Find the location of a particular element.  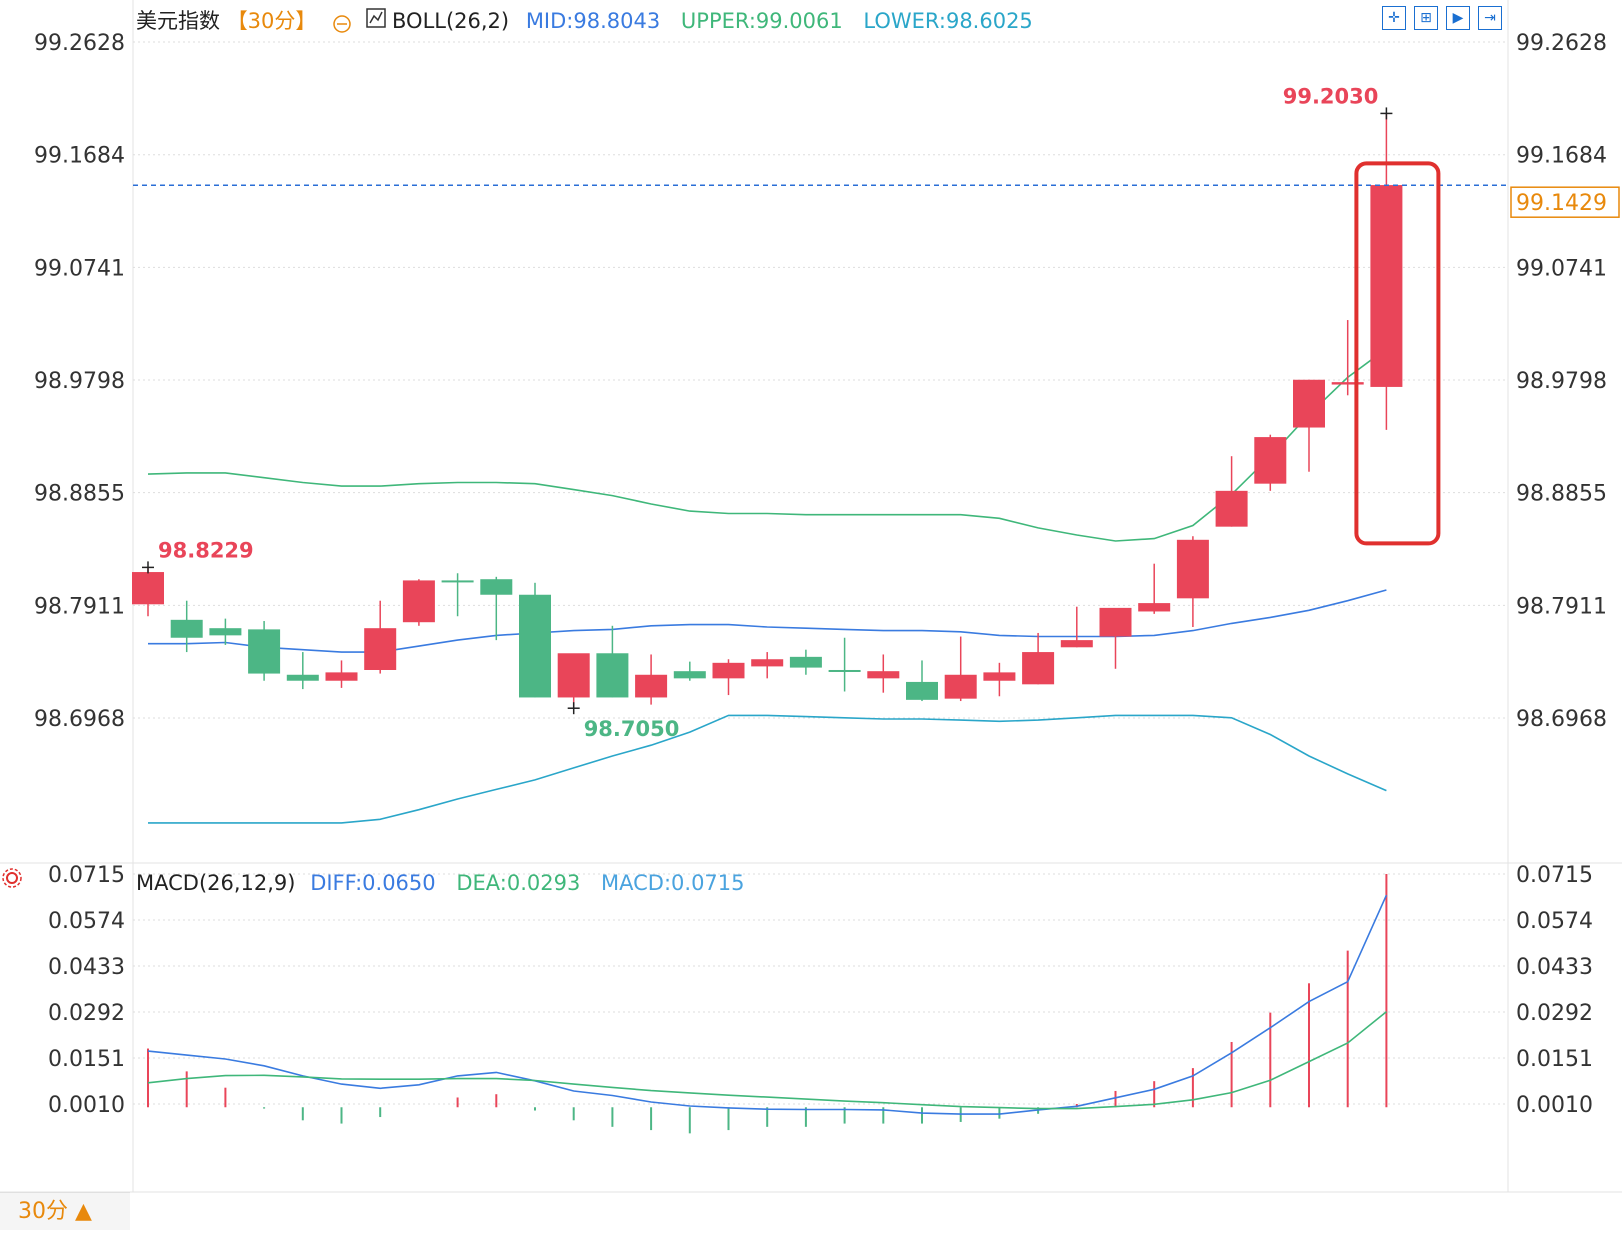

period-selector-button: 30分 ▲ is located at coordinates (65, 1211).